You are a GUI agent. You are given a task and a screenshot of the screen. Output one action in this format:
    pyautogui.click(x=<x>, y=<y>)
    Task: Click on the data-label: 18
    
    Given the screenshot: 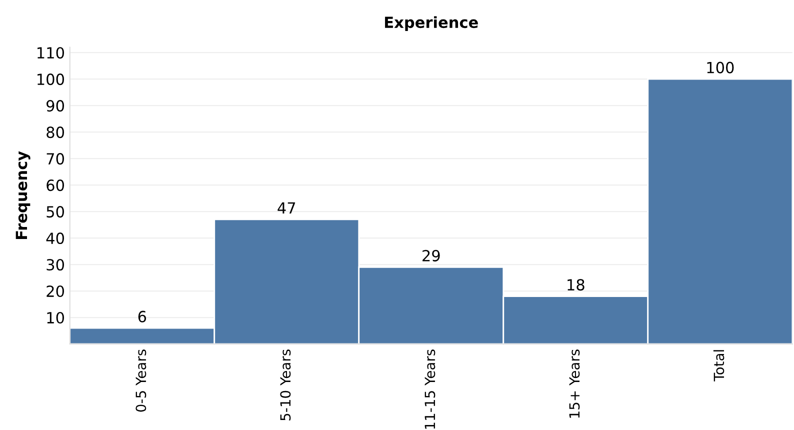 What is the action you would take?
    pyautogui.click(x=576, y=285)
    